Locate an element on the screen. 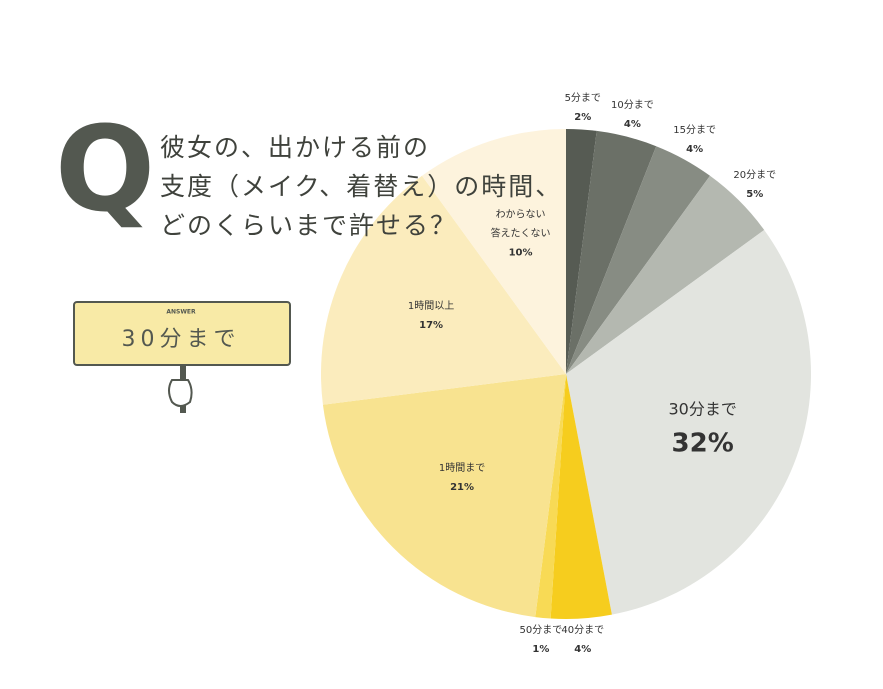  slice-label: 5分まで 2% is located at coordinates (583, 108).